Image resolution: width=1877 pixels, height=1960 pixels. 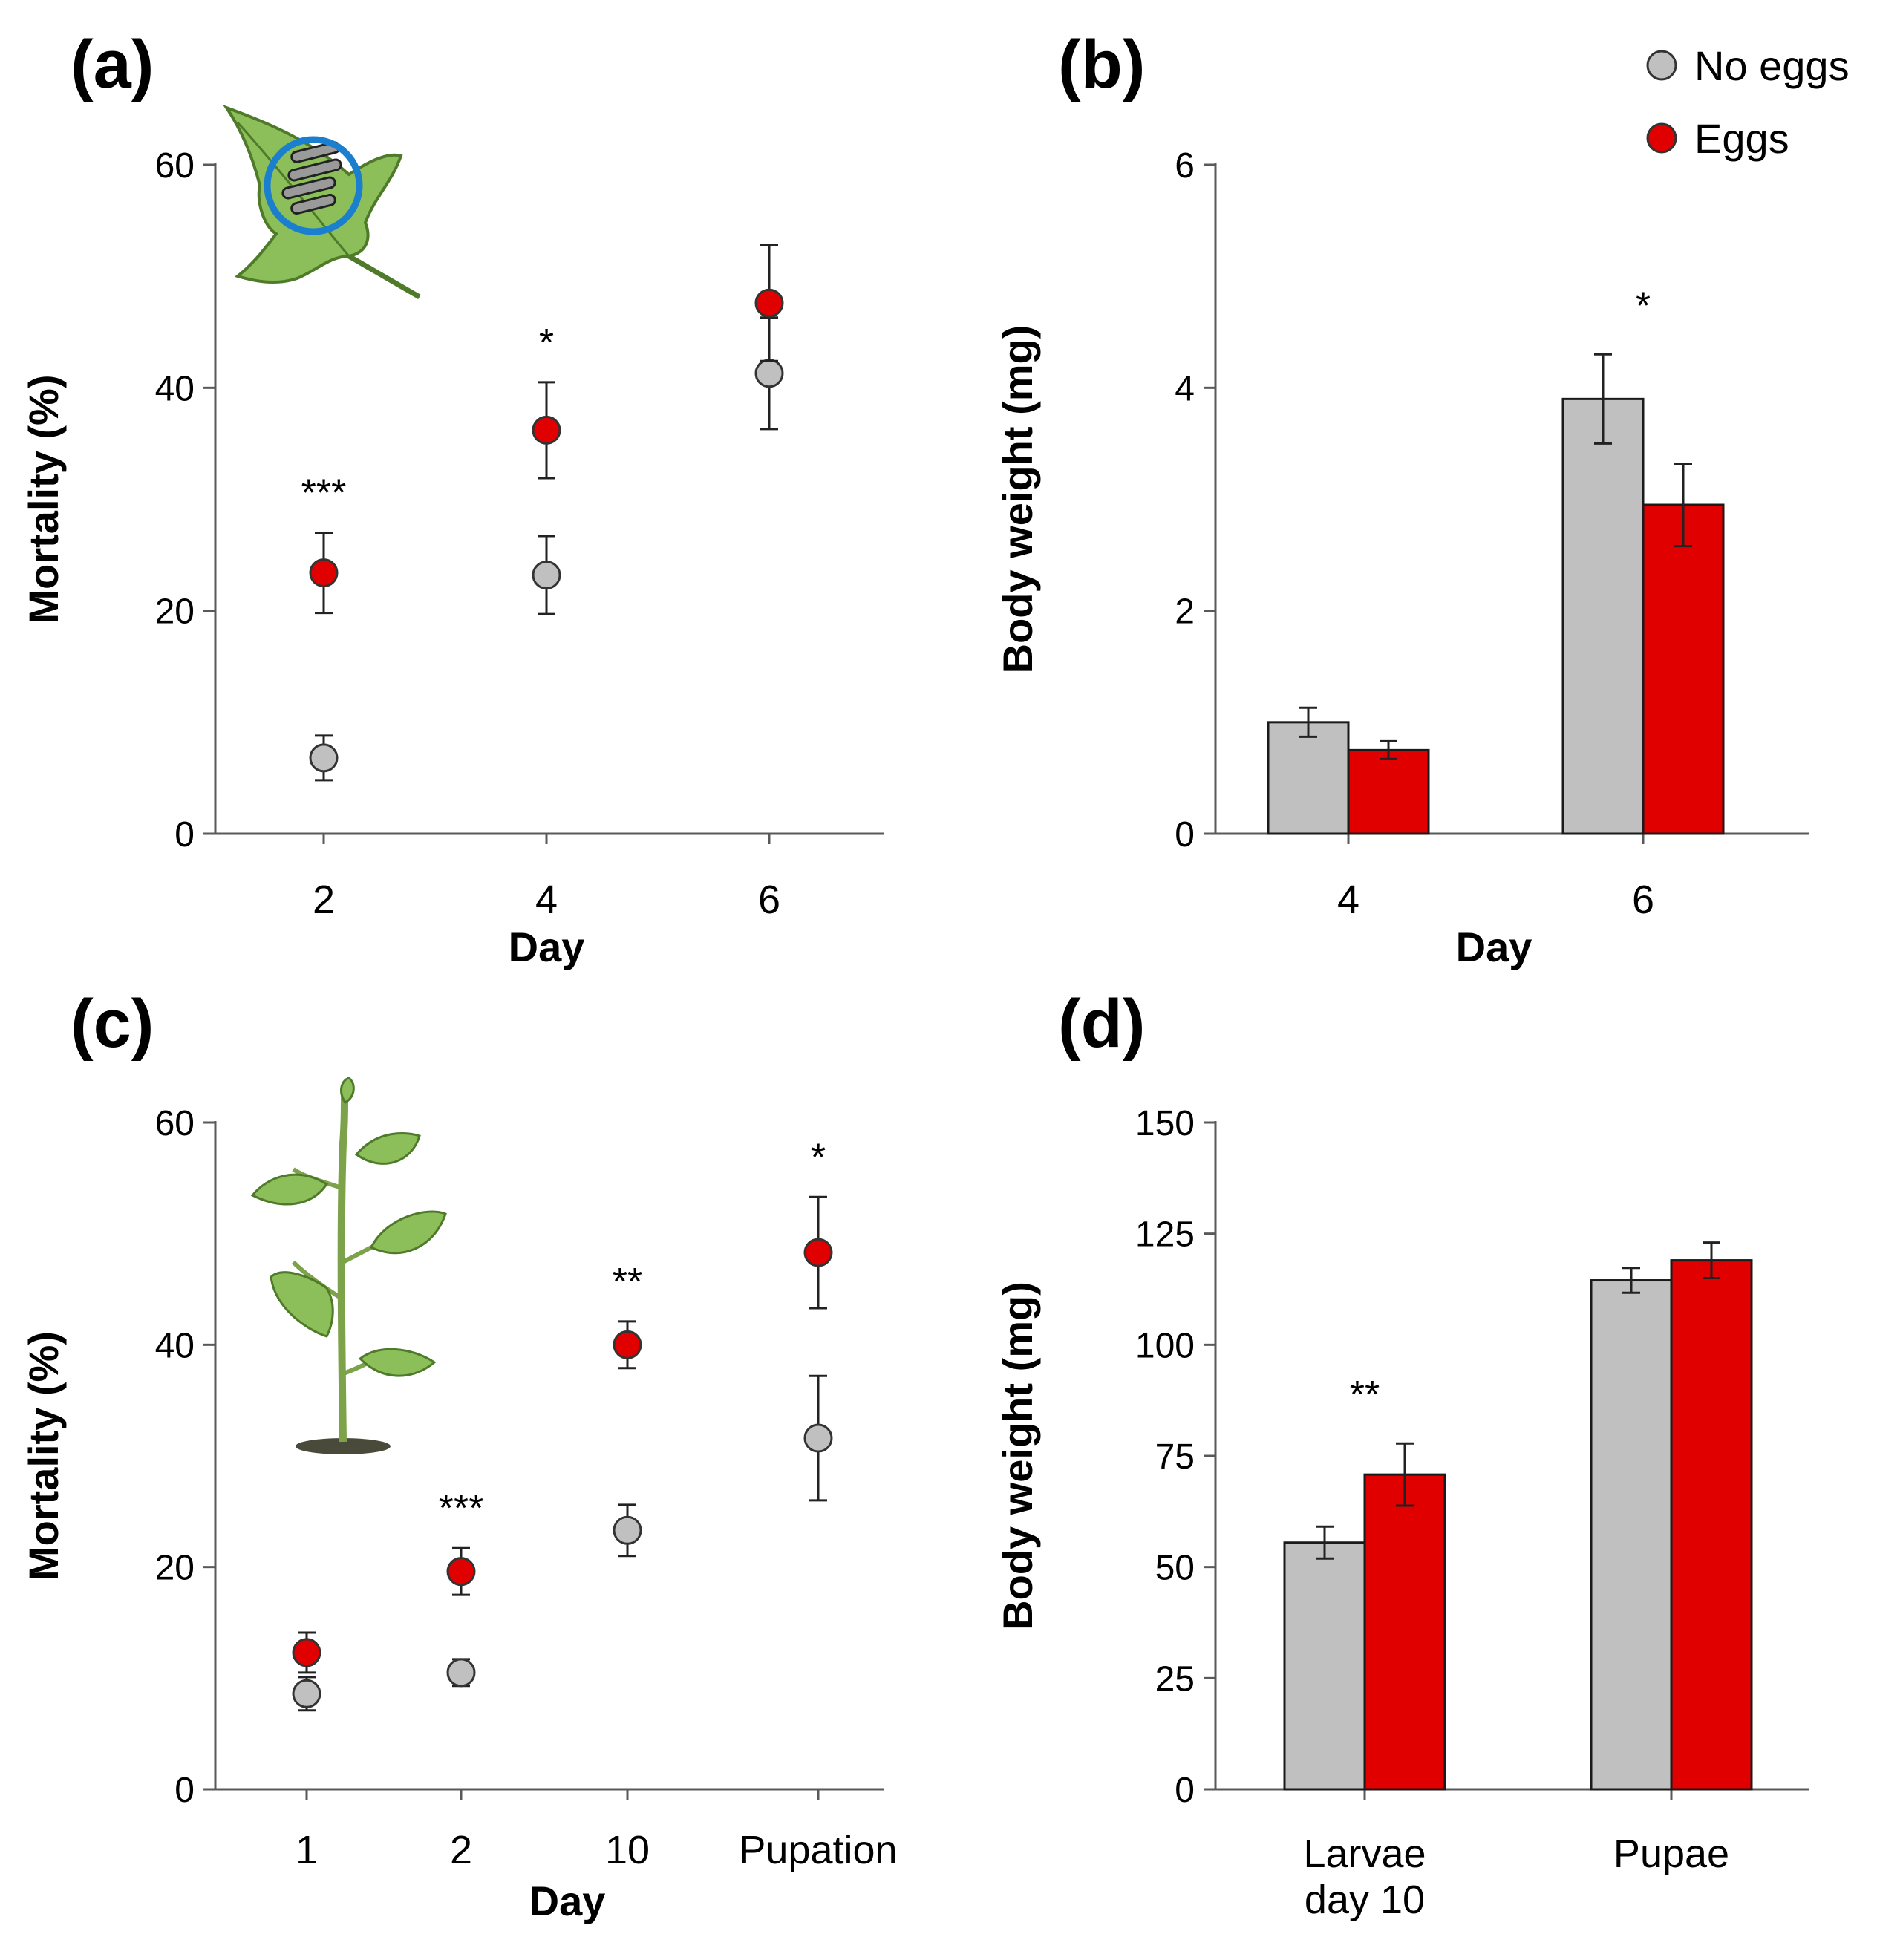 I want to click on panel-label: (d), so click(x=1102, y=1024).